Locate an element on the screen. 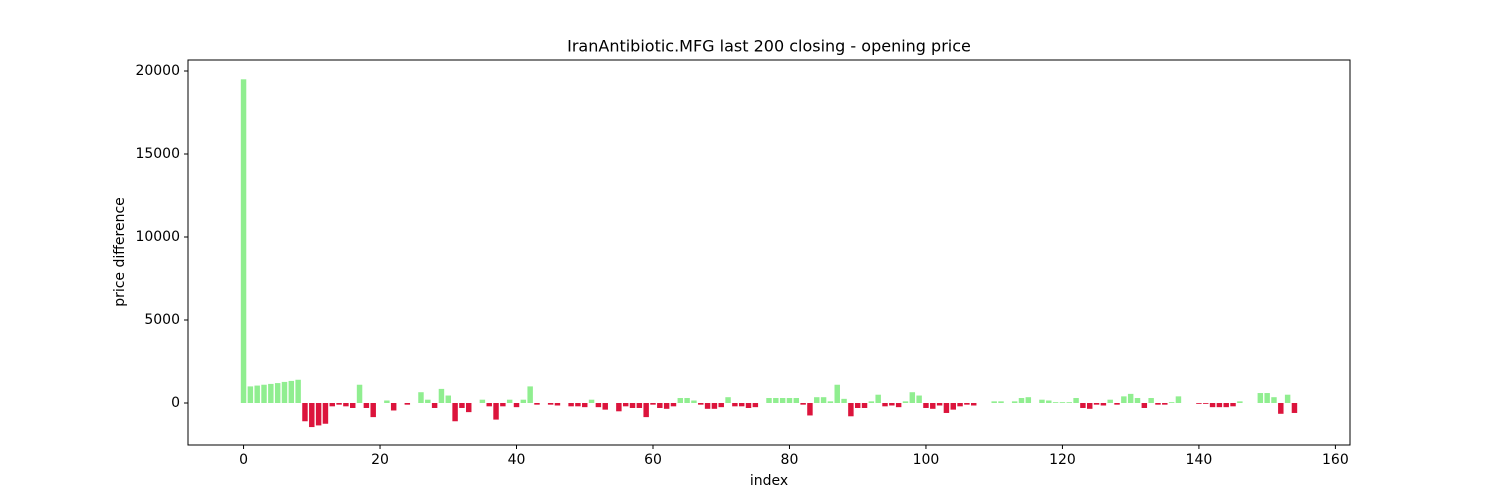 The width and height of the screenshot is (1500, 500). x-axis-label: index is located at coordinates (769, 481).